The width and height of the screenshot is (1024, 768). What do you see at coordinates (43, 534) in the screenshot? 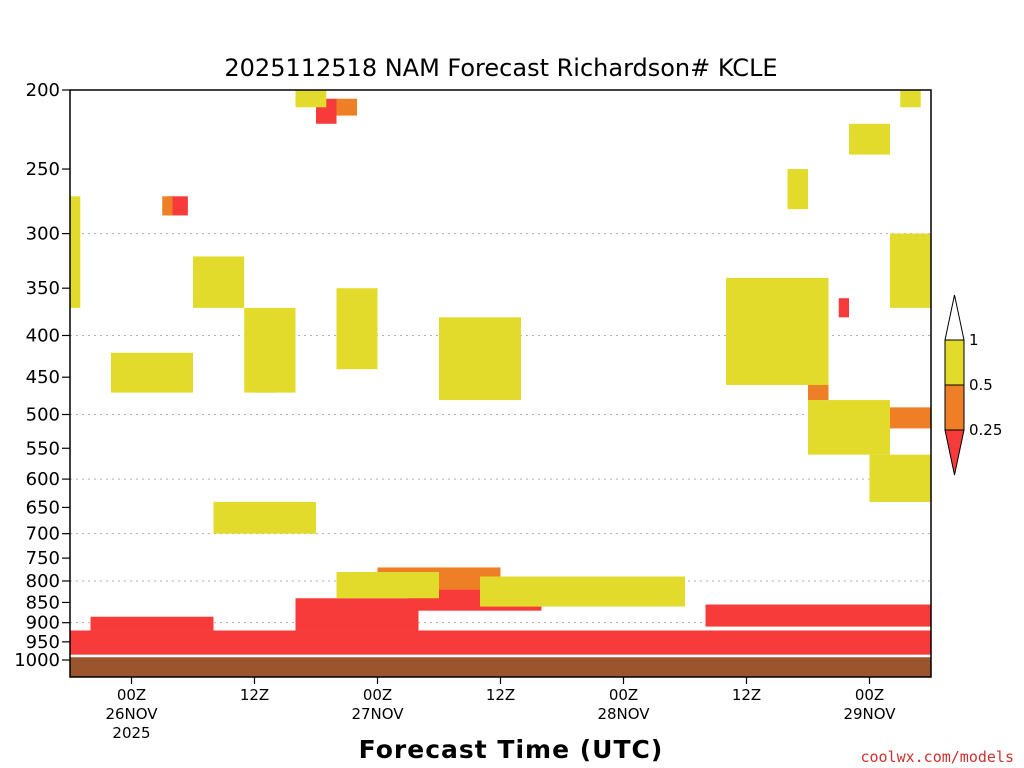
I see `y-tick-label: 700` at bounding box center [43, 534].